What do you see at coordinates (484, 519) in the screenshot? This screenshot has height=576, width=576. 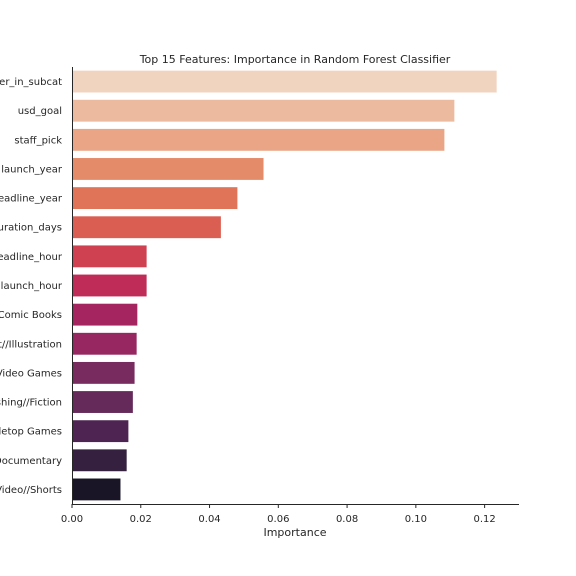 I see `x-tick-label: 0.12` at bounding box center [484, 519].